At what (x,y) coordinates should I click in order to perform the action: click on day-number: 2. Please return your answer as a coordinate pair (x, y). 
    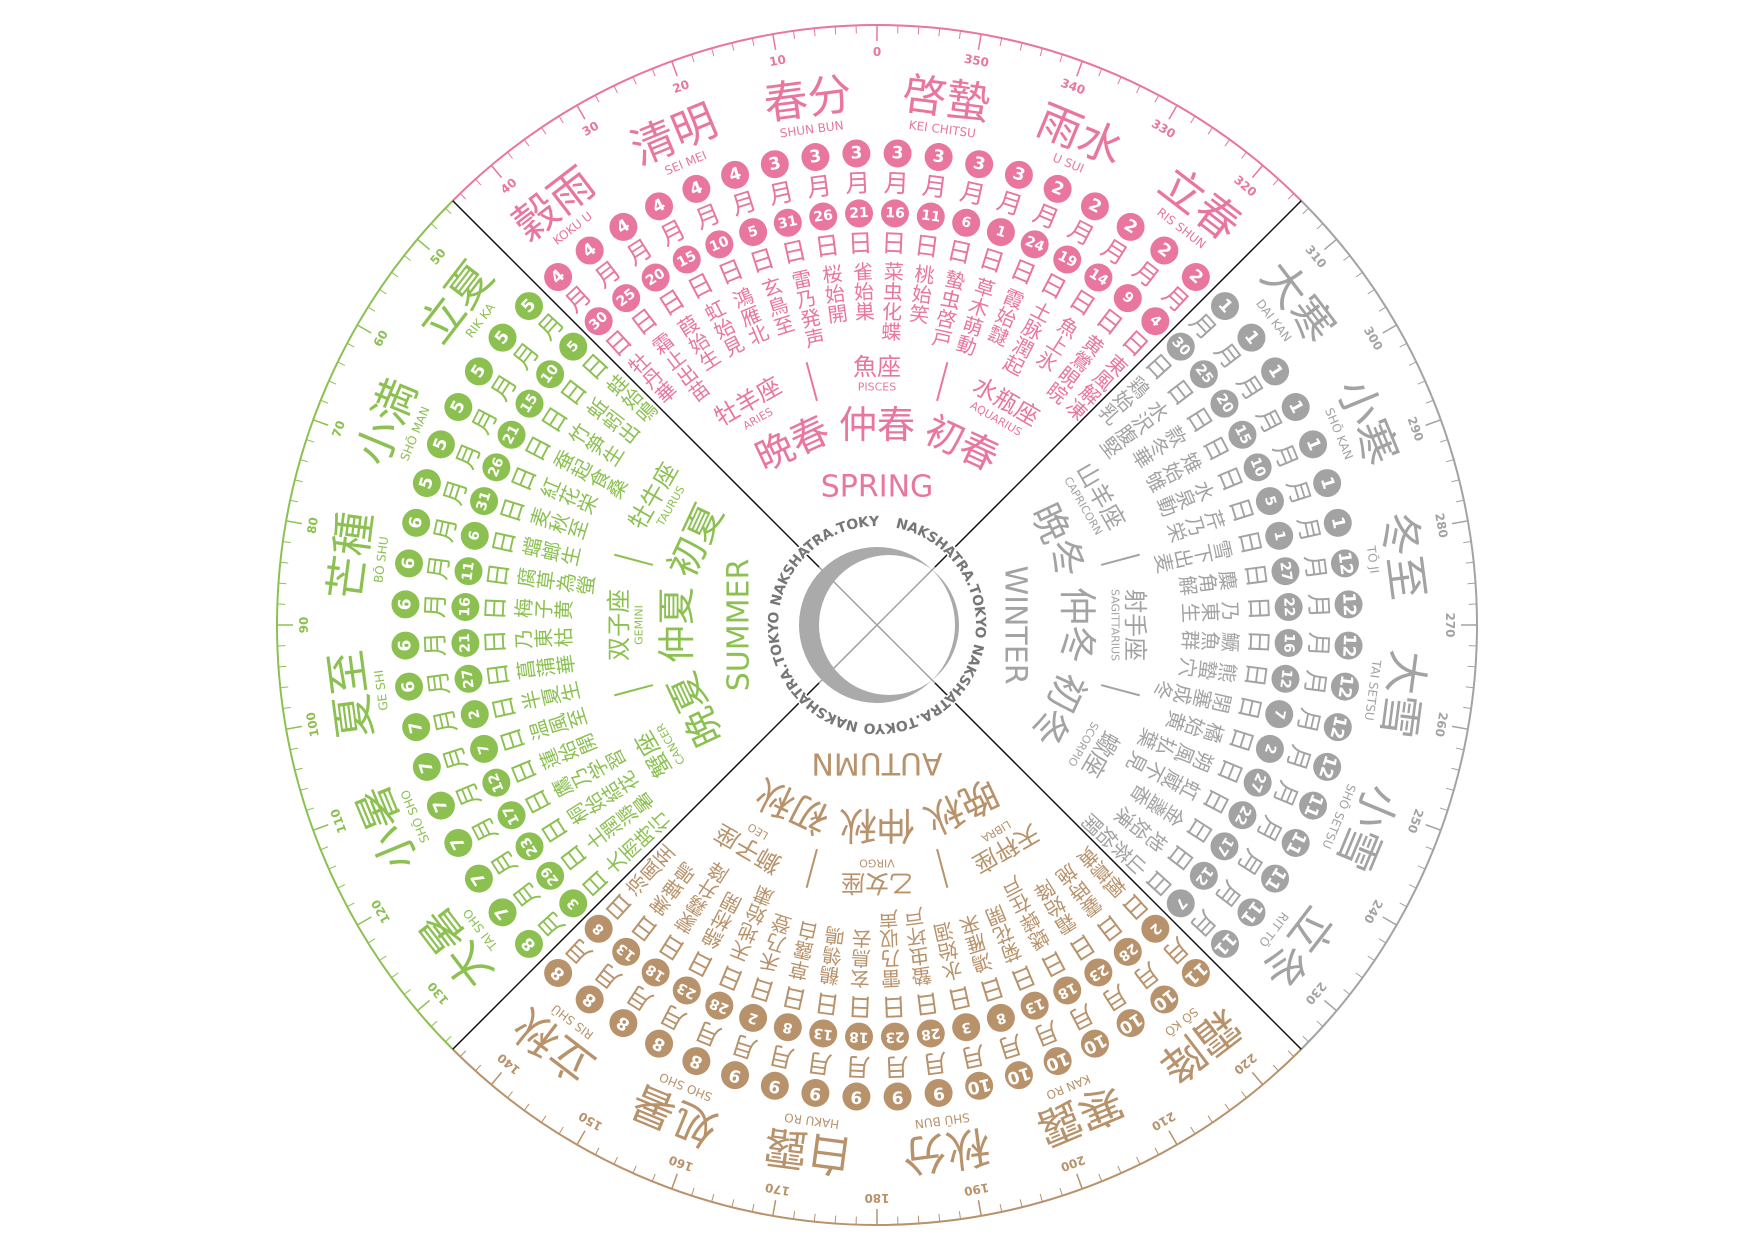
    Looking at the image, I should click on (475, 714).